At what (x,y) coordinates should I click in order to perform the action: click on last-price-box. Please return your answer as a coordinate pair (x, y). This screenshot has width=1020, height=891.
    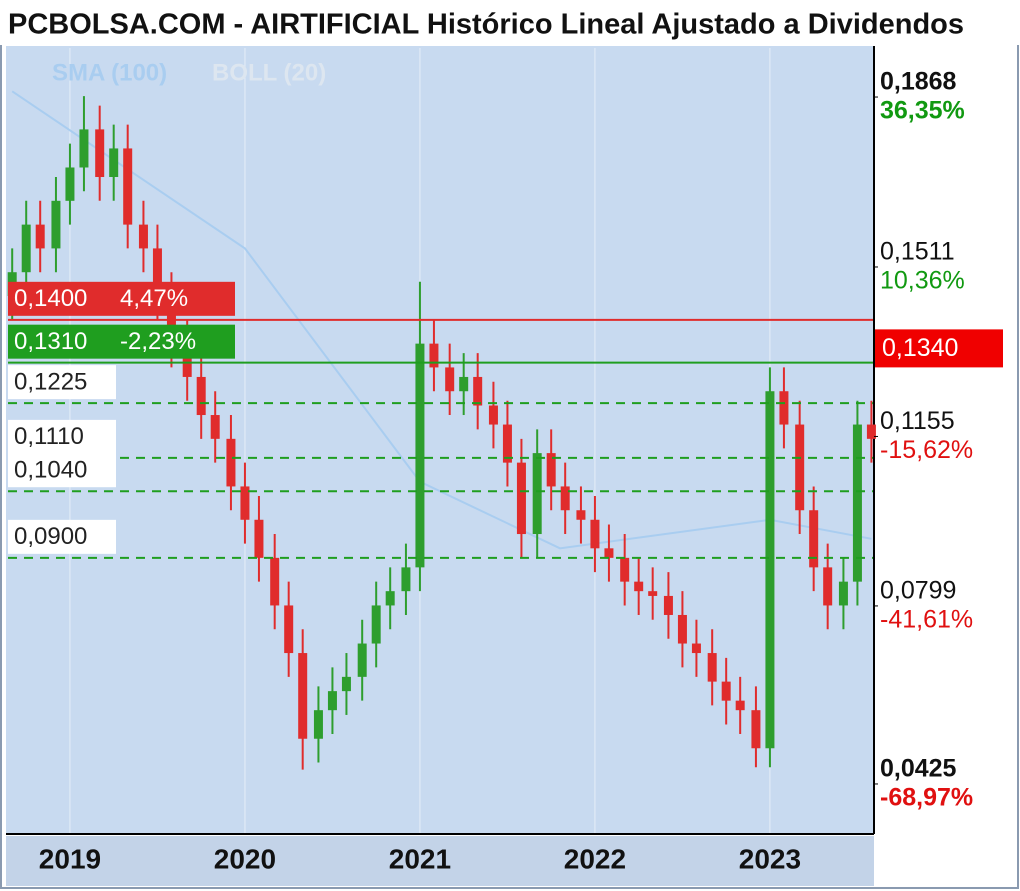
    Looking at the image, I should click on (939, 348).